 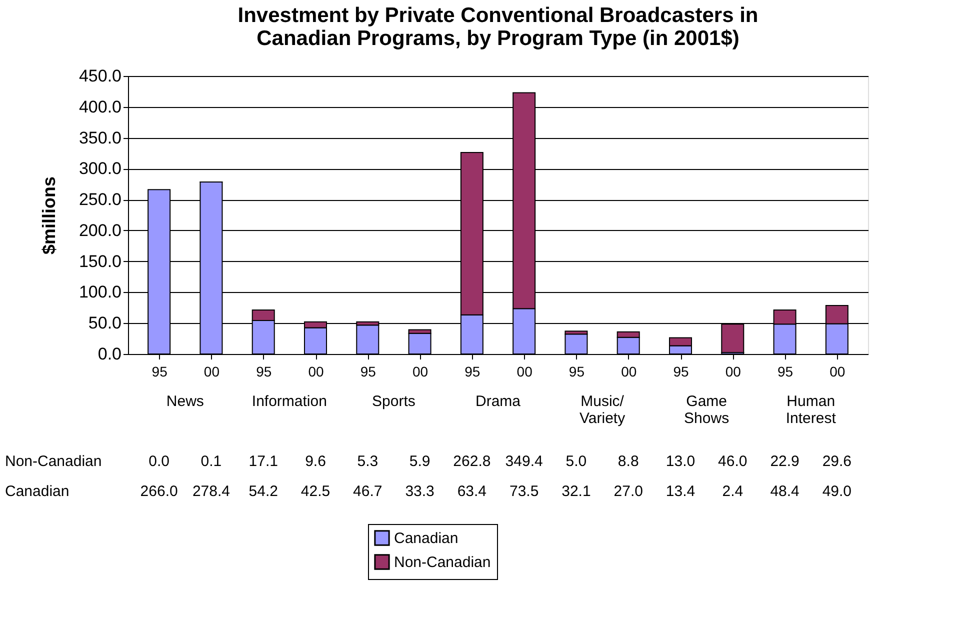 What do you see at coordinates (785, 491) in the screenshot?
I see `data-label: 48.4` at bounding box center [785, 491].